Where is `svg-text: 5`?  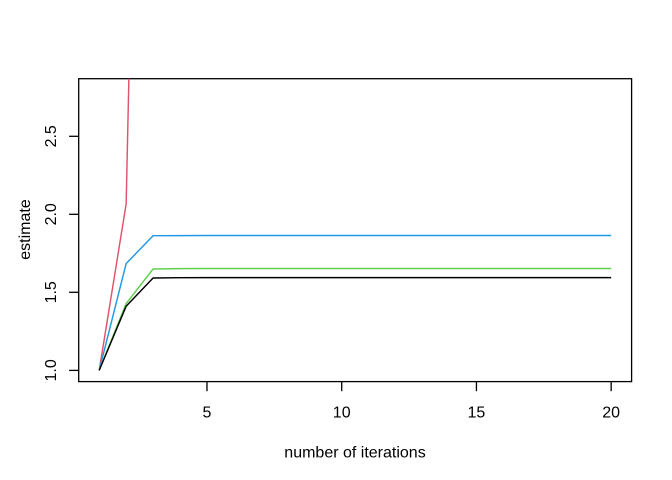 svg-text: 5 is located at coordinates (207, 413).